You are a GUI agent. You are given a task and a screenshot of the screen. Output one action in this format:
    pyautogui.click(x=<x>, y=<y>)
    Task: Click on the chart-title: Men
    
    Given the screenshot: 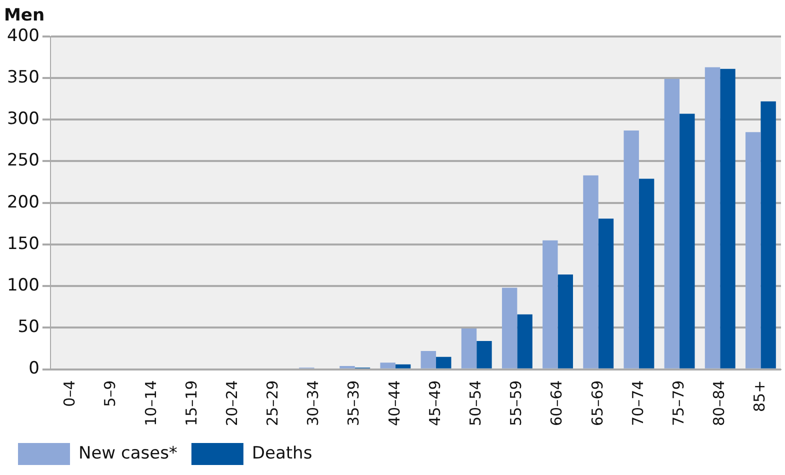 What is the action you would take?
    pyautogui.click(x=24, y=16)
    